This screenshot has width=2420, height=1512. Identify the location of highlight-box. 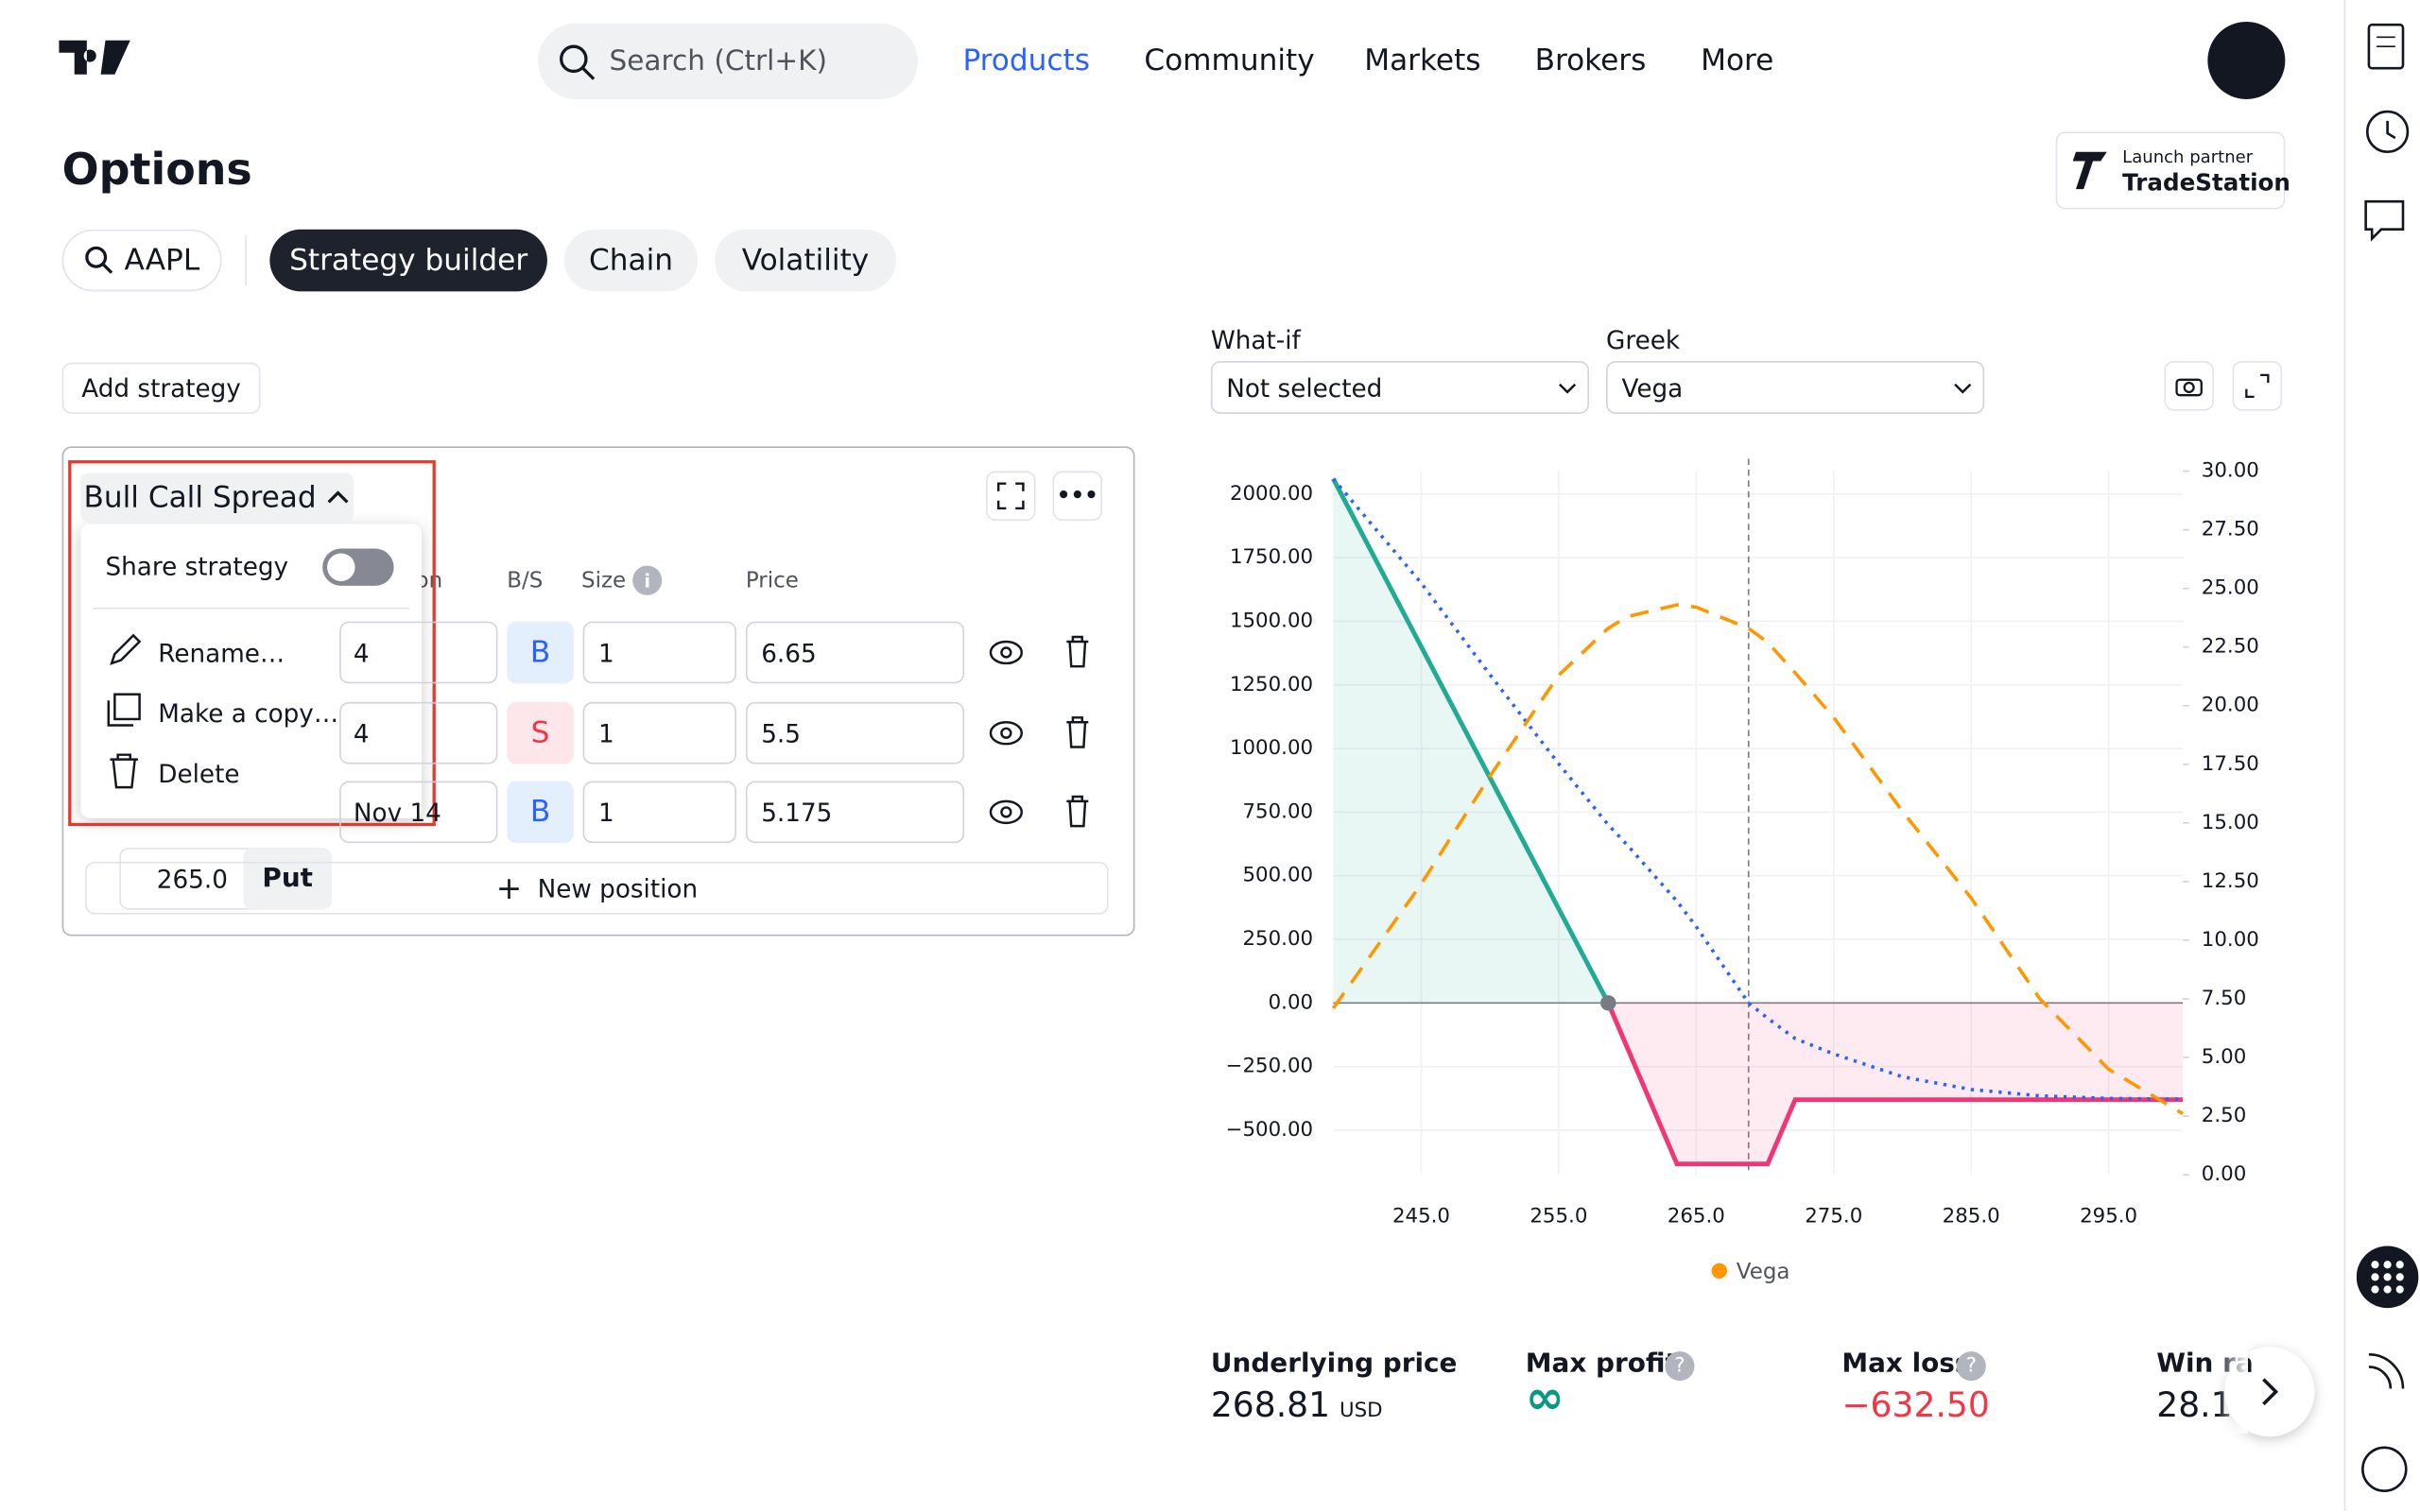
(252, 643).